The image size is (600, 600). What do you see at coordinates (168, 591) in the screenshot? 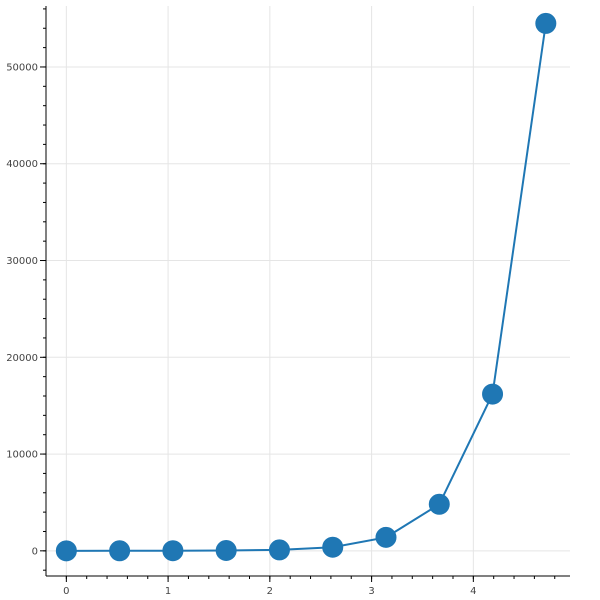
I see `x-tick-label: 1` at bounding box center [168, 591].